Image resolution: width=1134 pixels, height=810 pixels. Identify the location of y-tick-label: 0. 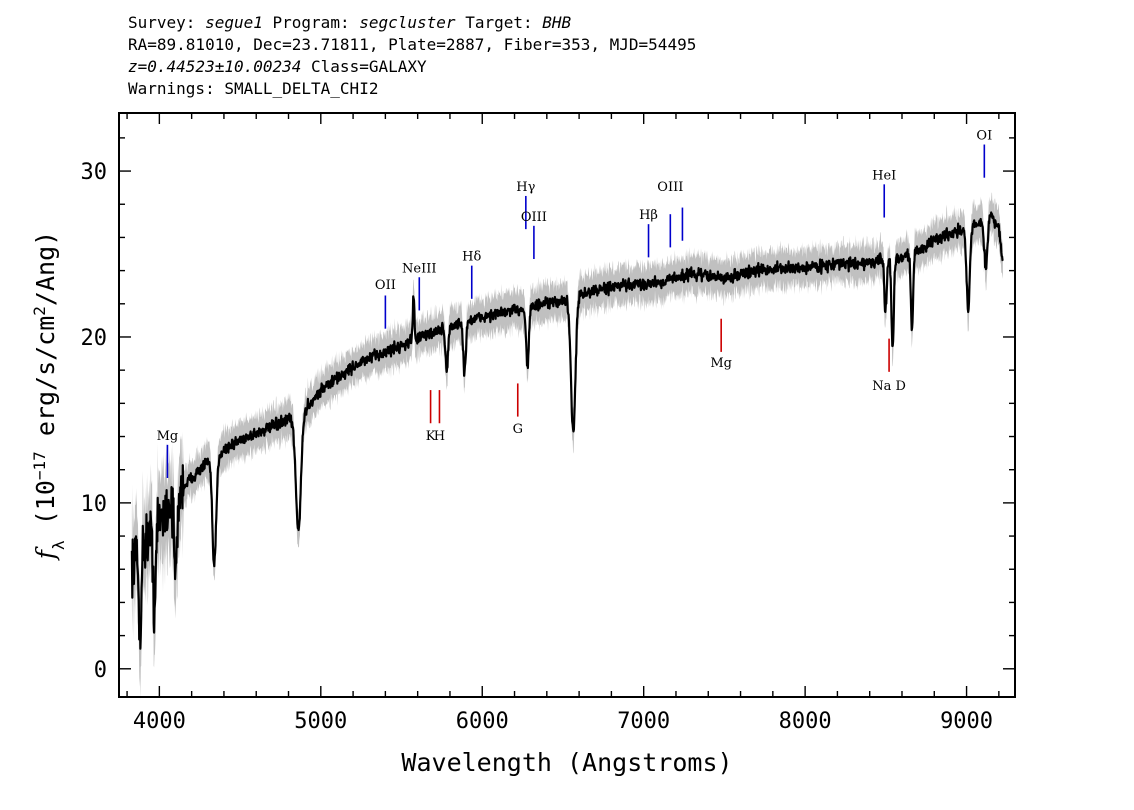
(100, 670).